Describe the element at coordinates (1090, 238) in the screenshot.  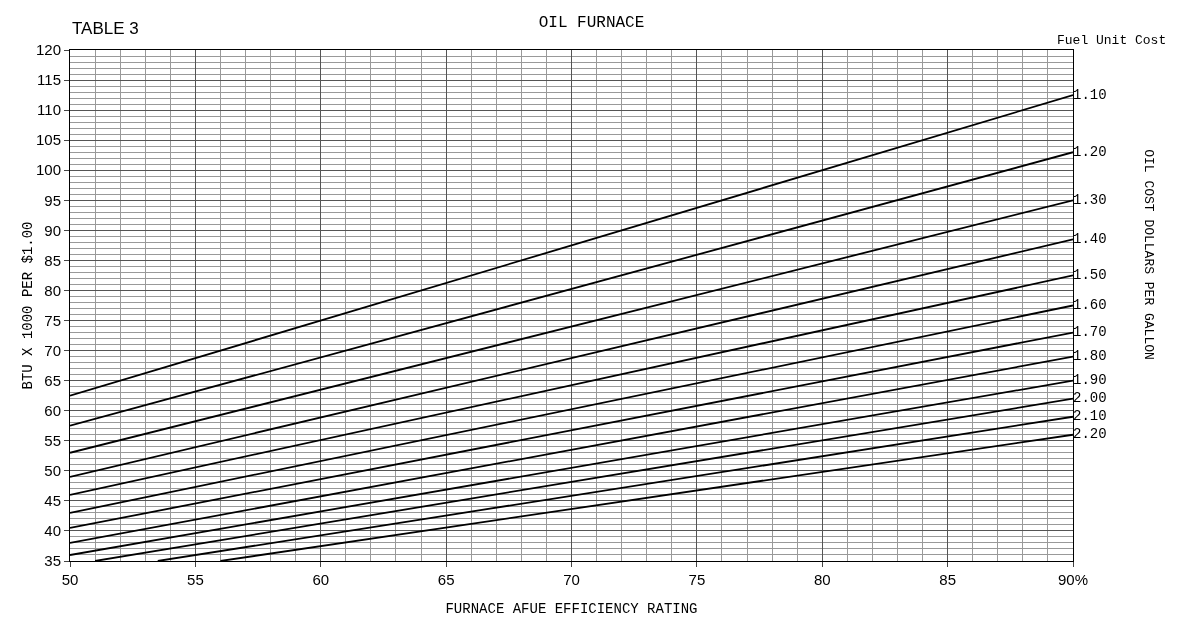
I see `series-label: 1.40` at that location.